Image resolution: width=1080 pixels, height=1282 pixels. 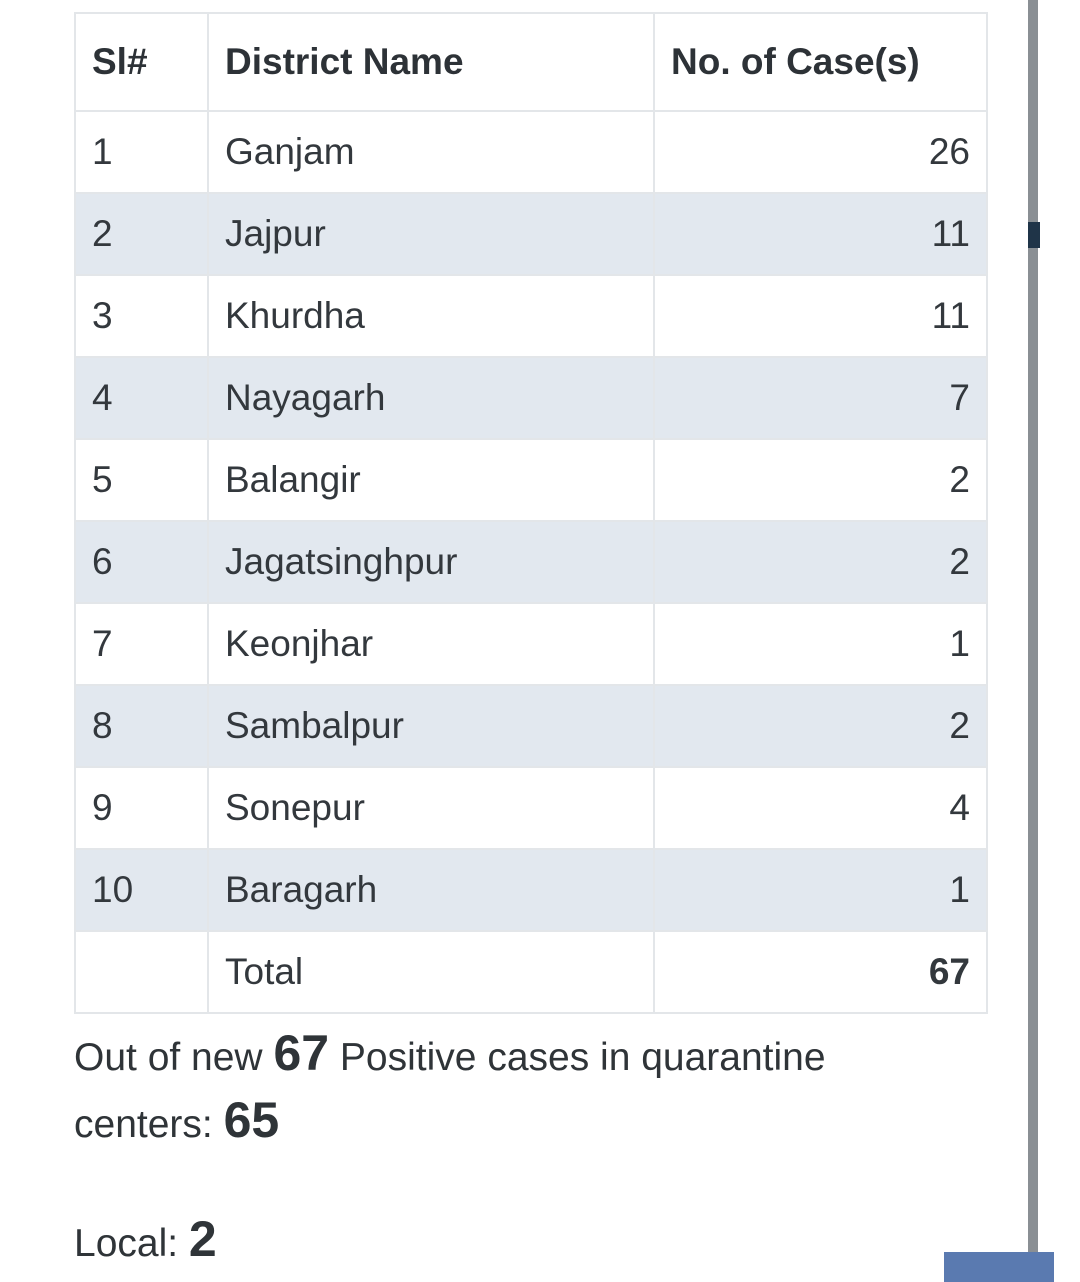 I want to click on table-header-row: Sl# District Name No. of Case(s), so click(x=531, y=62).